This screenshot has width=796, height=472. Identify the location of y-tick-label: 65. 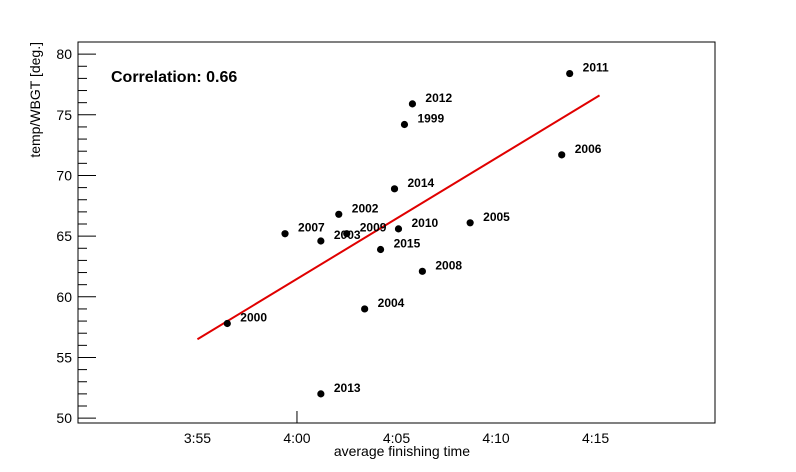
(64, 236).